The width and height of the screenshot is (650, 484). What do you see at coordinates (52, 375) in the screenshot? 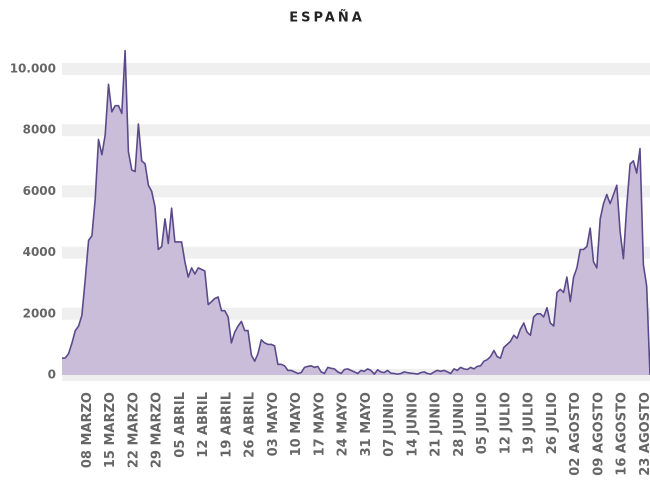
I see `y-tick-label: 0` at bounding box center [52, 375].